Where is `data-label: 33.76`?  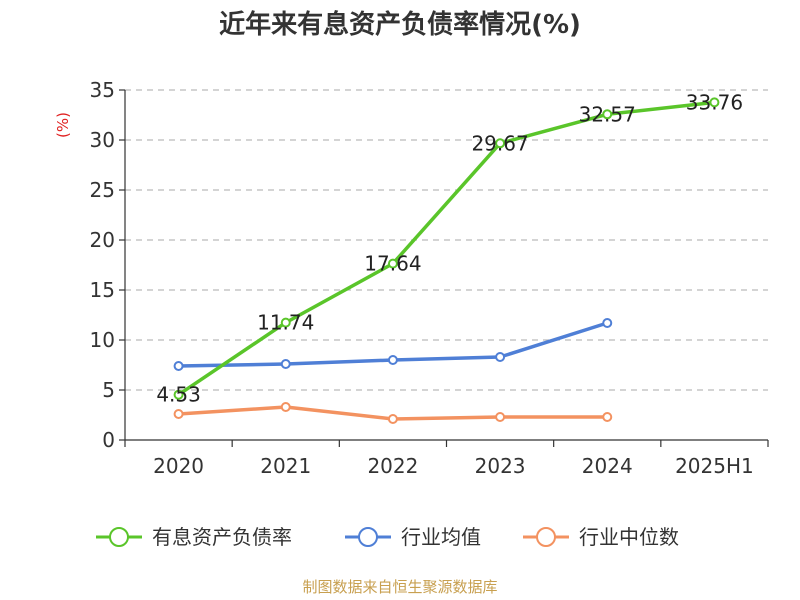 data-label: 33.76 is located at coordinates (714, 102).